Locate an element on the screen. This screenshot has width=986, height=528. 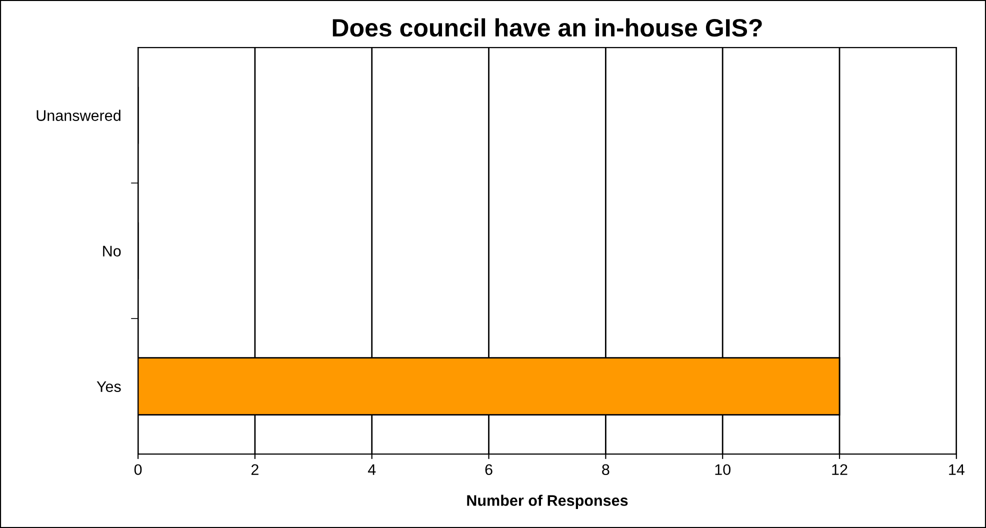
x-tick-label: 10 is located at coordinates (722, 470).